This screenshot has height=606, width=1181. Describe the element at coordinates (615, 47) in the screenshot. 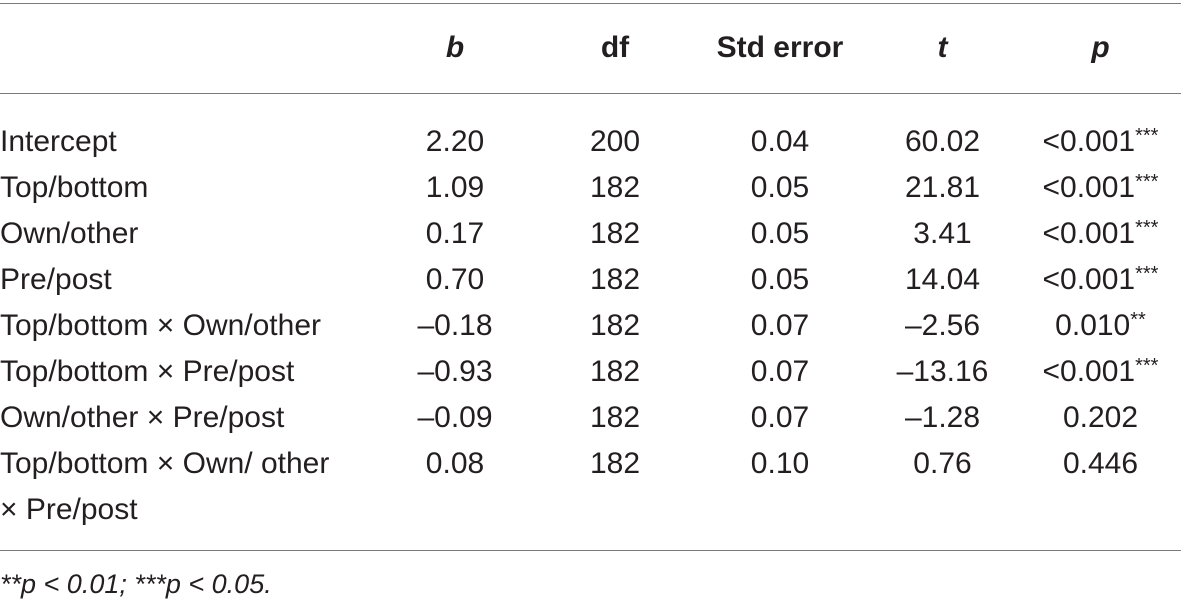

I see `header-df: df` at that location.